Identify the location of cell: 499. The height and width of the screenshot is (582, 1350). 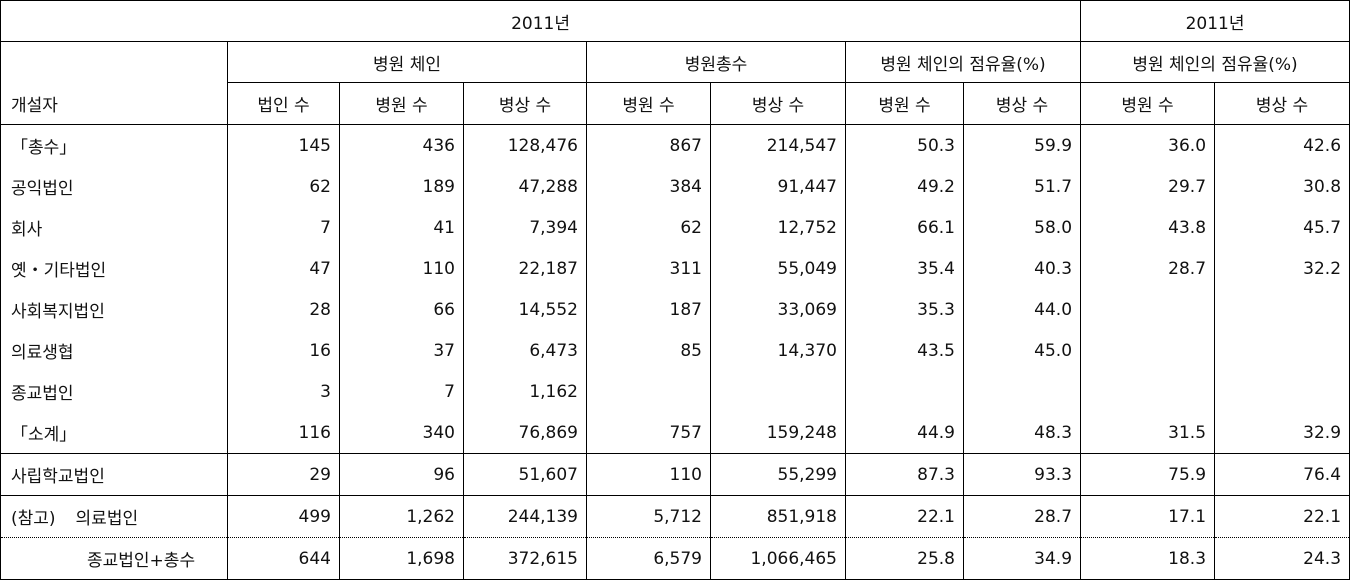
(283, 516).